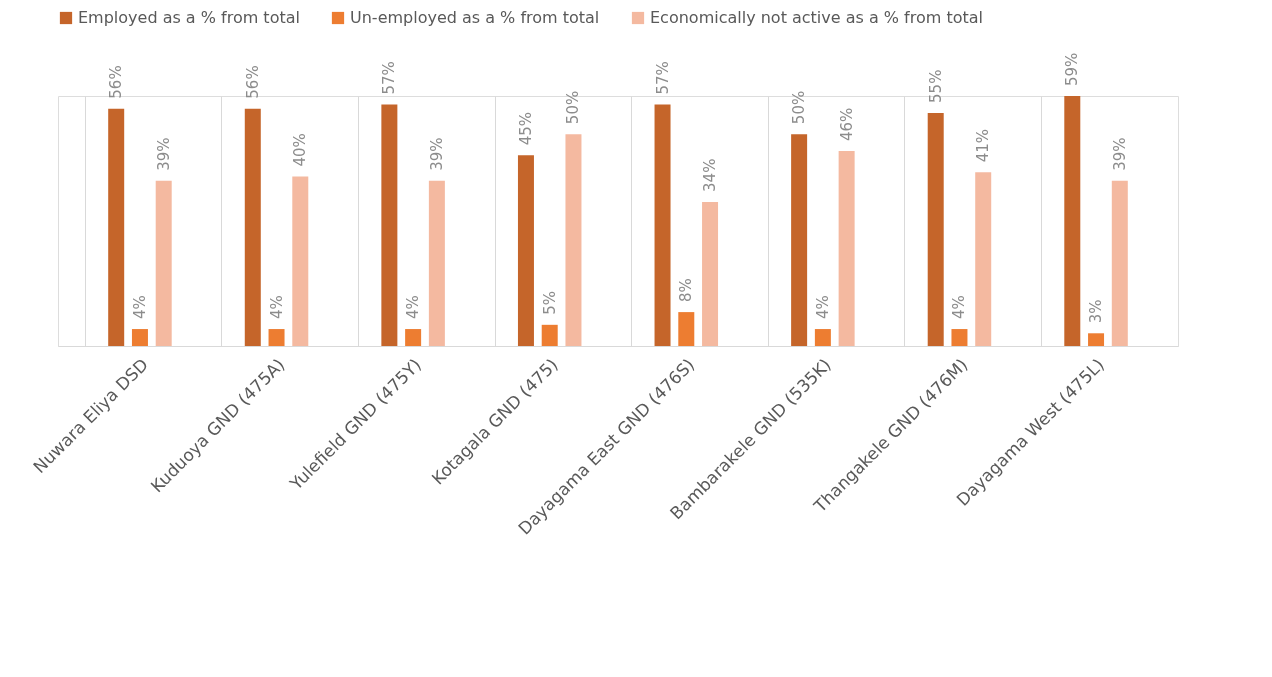 This screenshot has height=677, width=1272. What do you see at coordinates (686, 290) in the screenshot?
I see `data-label: 8%` at bounding box center [686, 290].